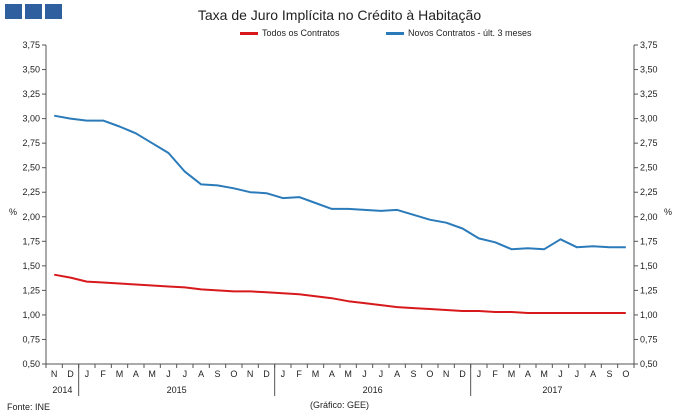 This screenshot has width=679, height=418. Describe the element at coordinates (339, 405) in the screenshot. I see `credit-note: (Gráfico: GEE)` at that location.